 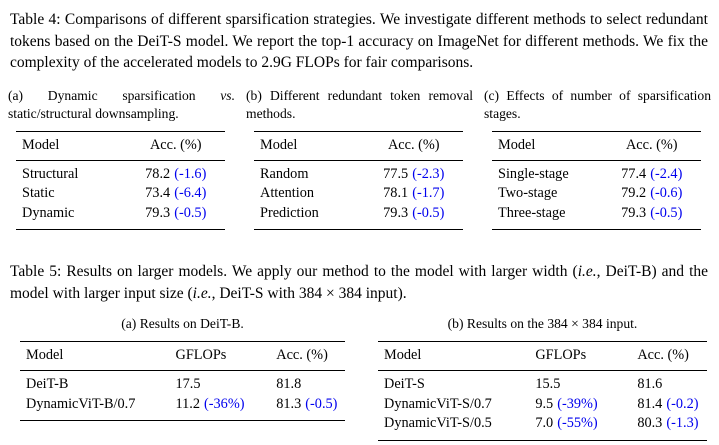 I want to click on gflops-cell: 7.0 (-55%), so click(x=580, y=427).